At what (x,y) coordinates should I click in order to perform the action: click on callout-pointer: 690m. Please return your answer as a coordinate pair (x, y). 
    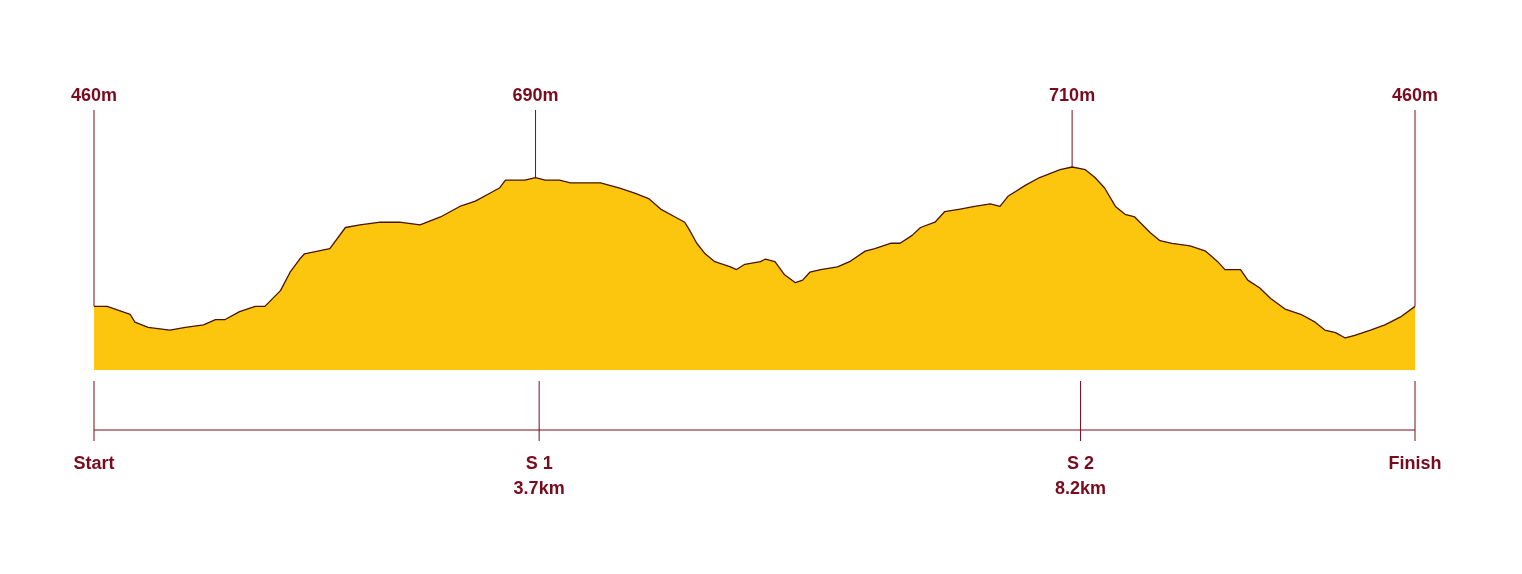
    Looking at the image, I should click on (535, 131).